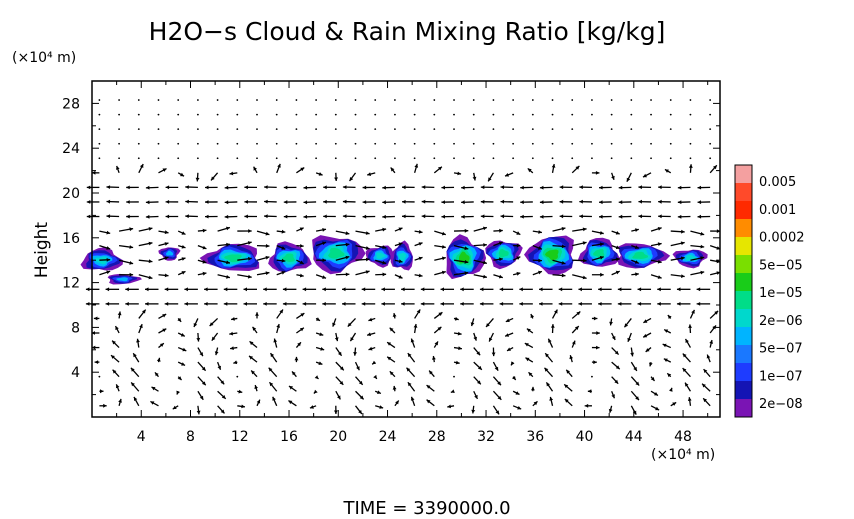 This screenshot has height=519, width=854. I want to click on time-label: TIME = 3390000.0, so click(426, 508).